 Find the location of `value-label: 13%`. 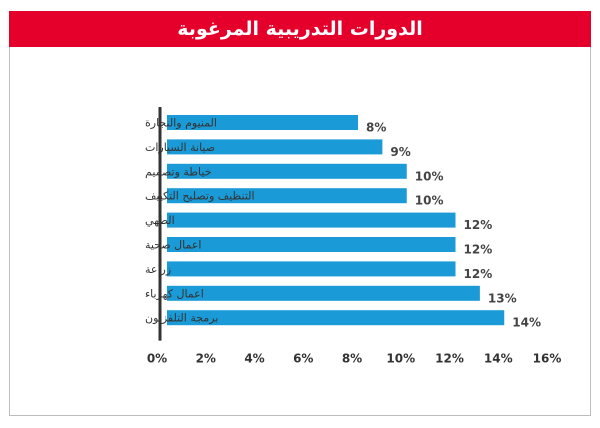

value-label: 13% is located at coordinates (502, 298).